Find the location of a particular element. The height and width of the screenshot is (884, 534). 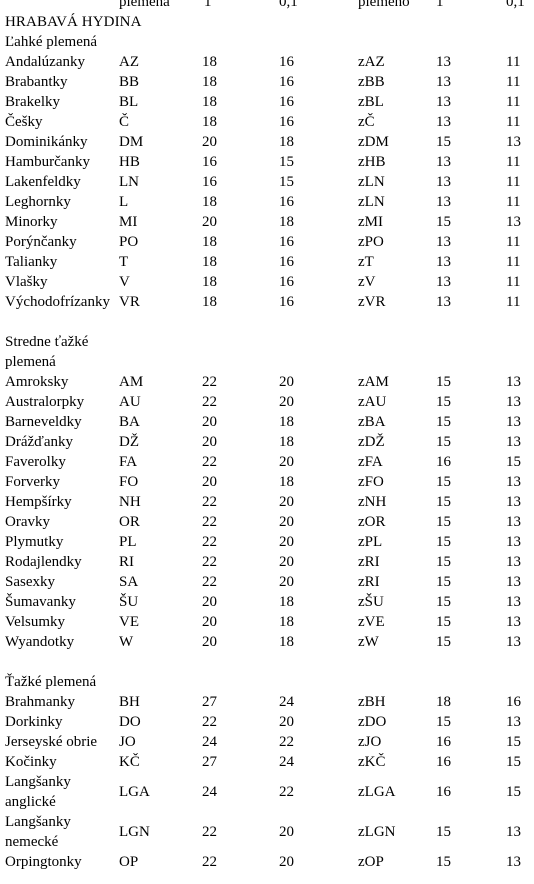

section-heading-row: Stredne ťažké plemená is located at coordinates (267, 352).